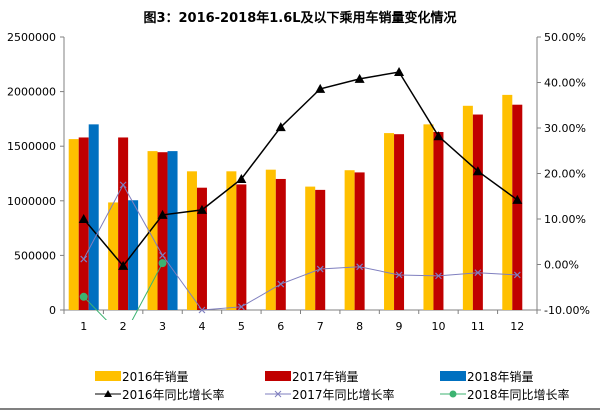  Describe the element at coordinates (52, 310) in the screenshot. I see `left-tick-label: 0` at that location.